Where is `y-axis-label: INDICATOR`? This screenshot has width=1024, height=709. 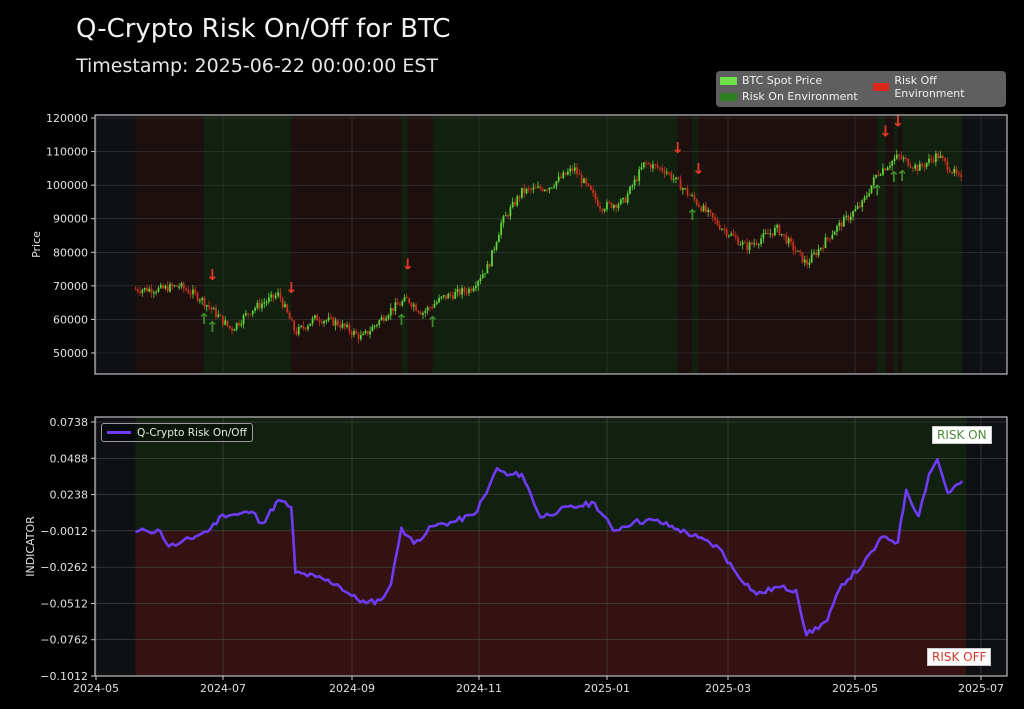 y-axis-label: INDICATOR is located at coordinates (30, 546).